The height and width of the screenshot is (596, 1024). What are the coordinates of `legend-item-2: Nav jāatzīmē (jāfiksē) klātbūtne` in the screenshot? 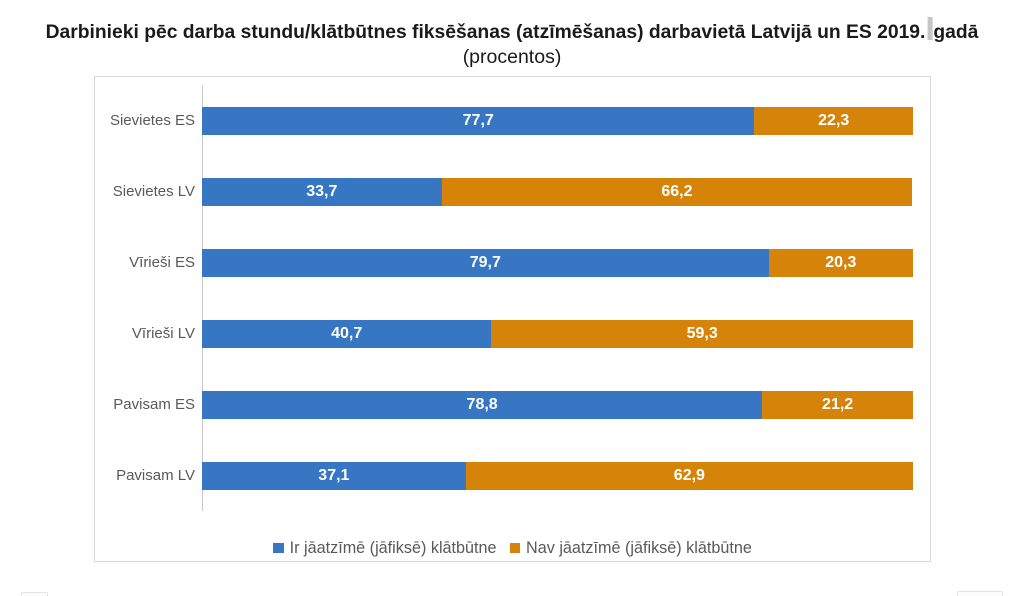 It's located at (630, 547).